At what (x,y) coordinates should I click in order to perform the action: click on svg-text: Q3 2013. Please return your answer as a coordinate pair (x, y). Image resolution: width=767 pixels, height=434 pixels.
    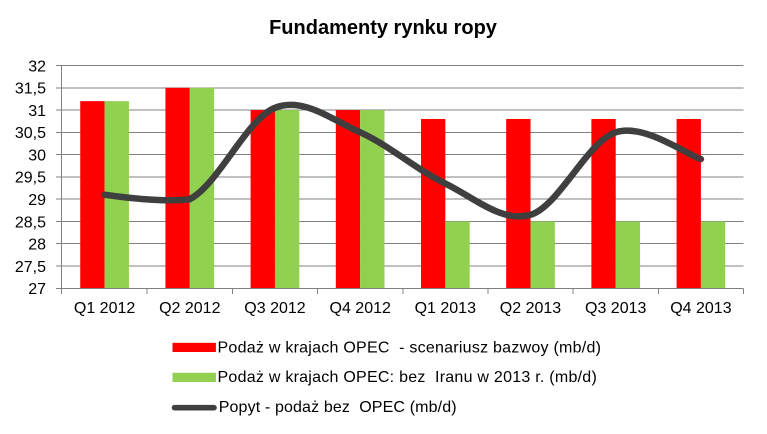
    Looking at the image, I should click on (615, 308).